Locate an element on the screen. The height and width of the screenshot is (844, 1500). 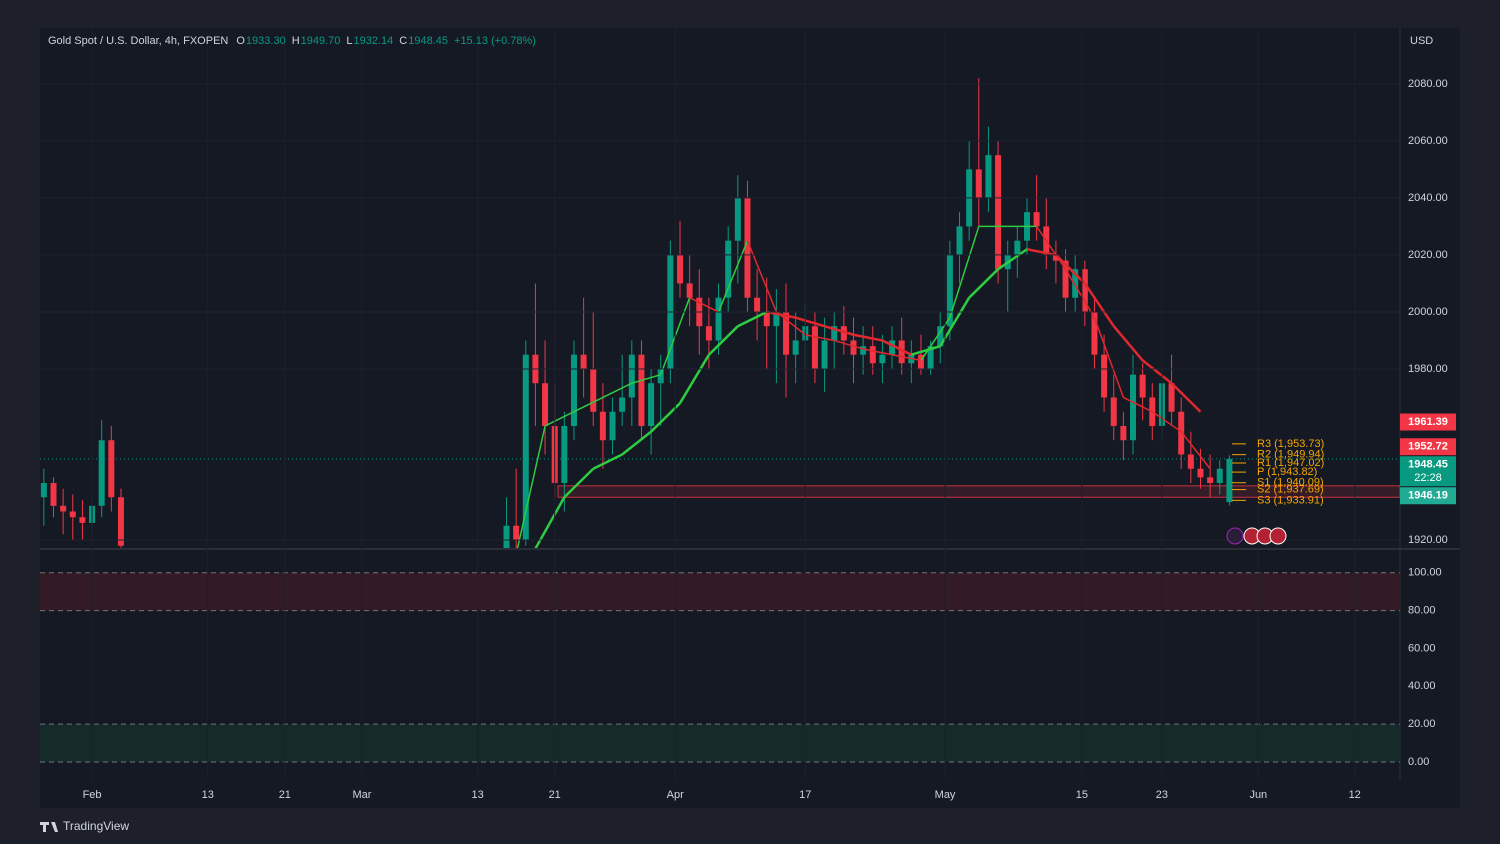
price-tag-label: 1948.45 is located at coordinates (1428, 465).